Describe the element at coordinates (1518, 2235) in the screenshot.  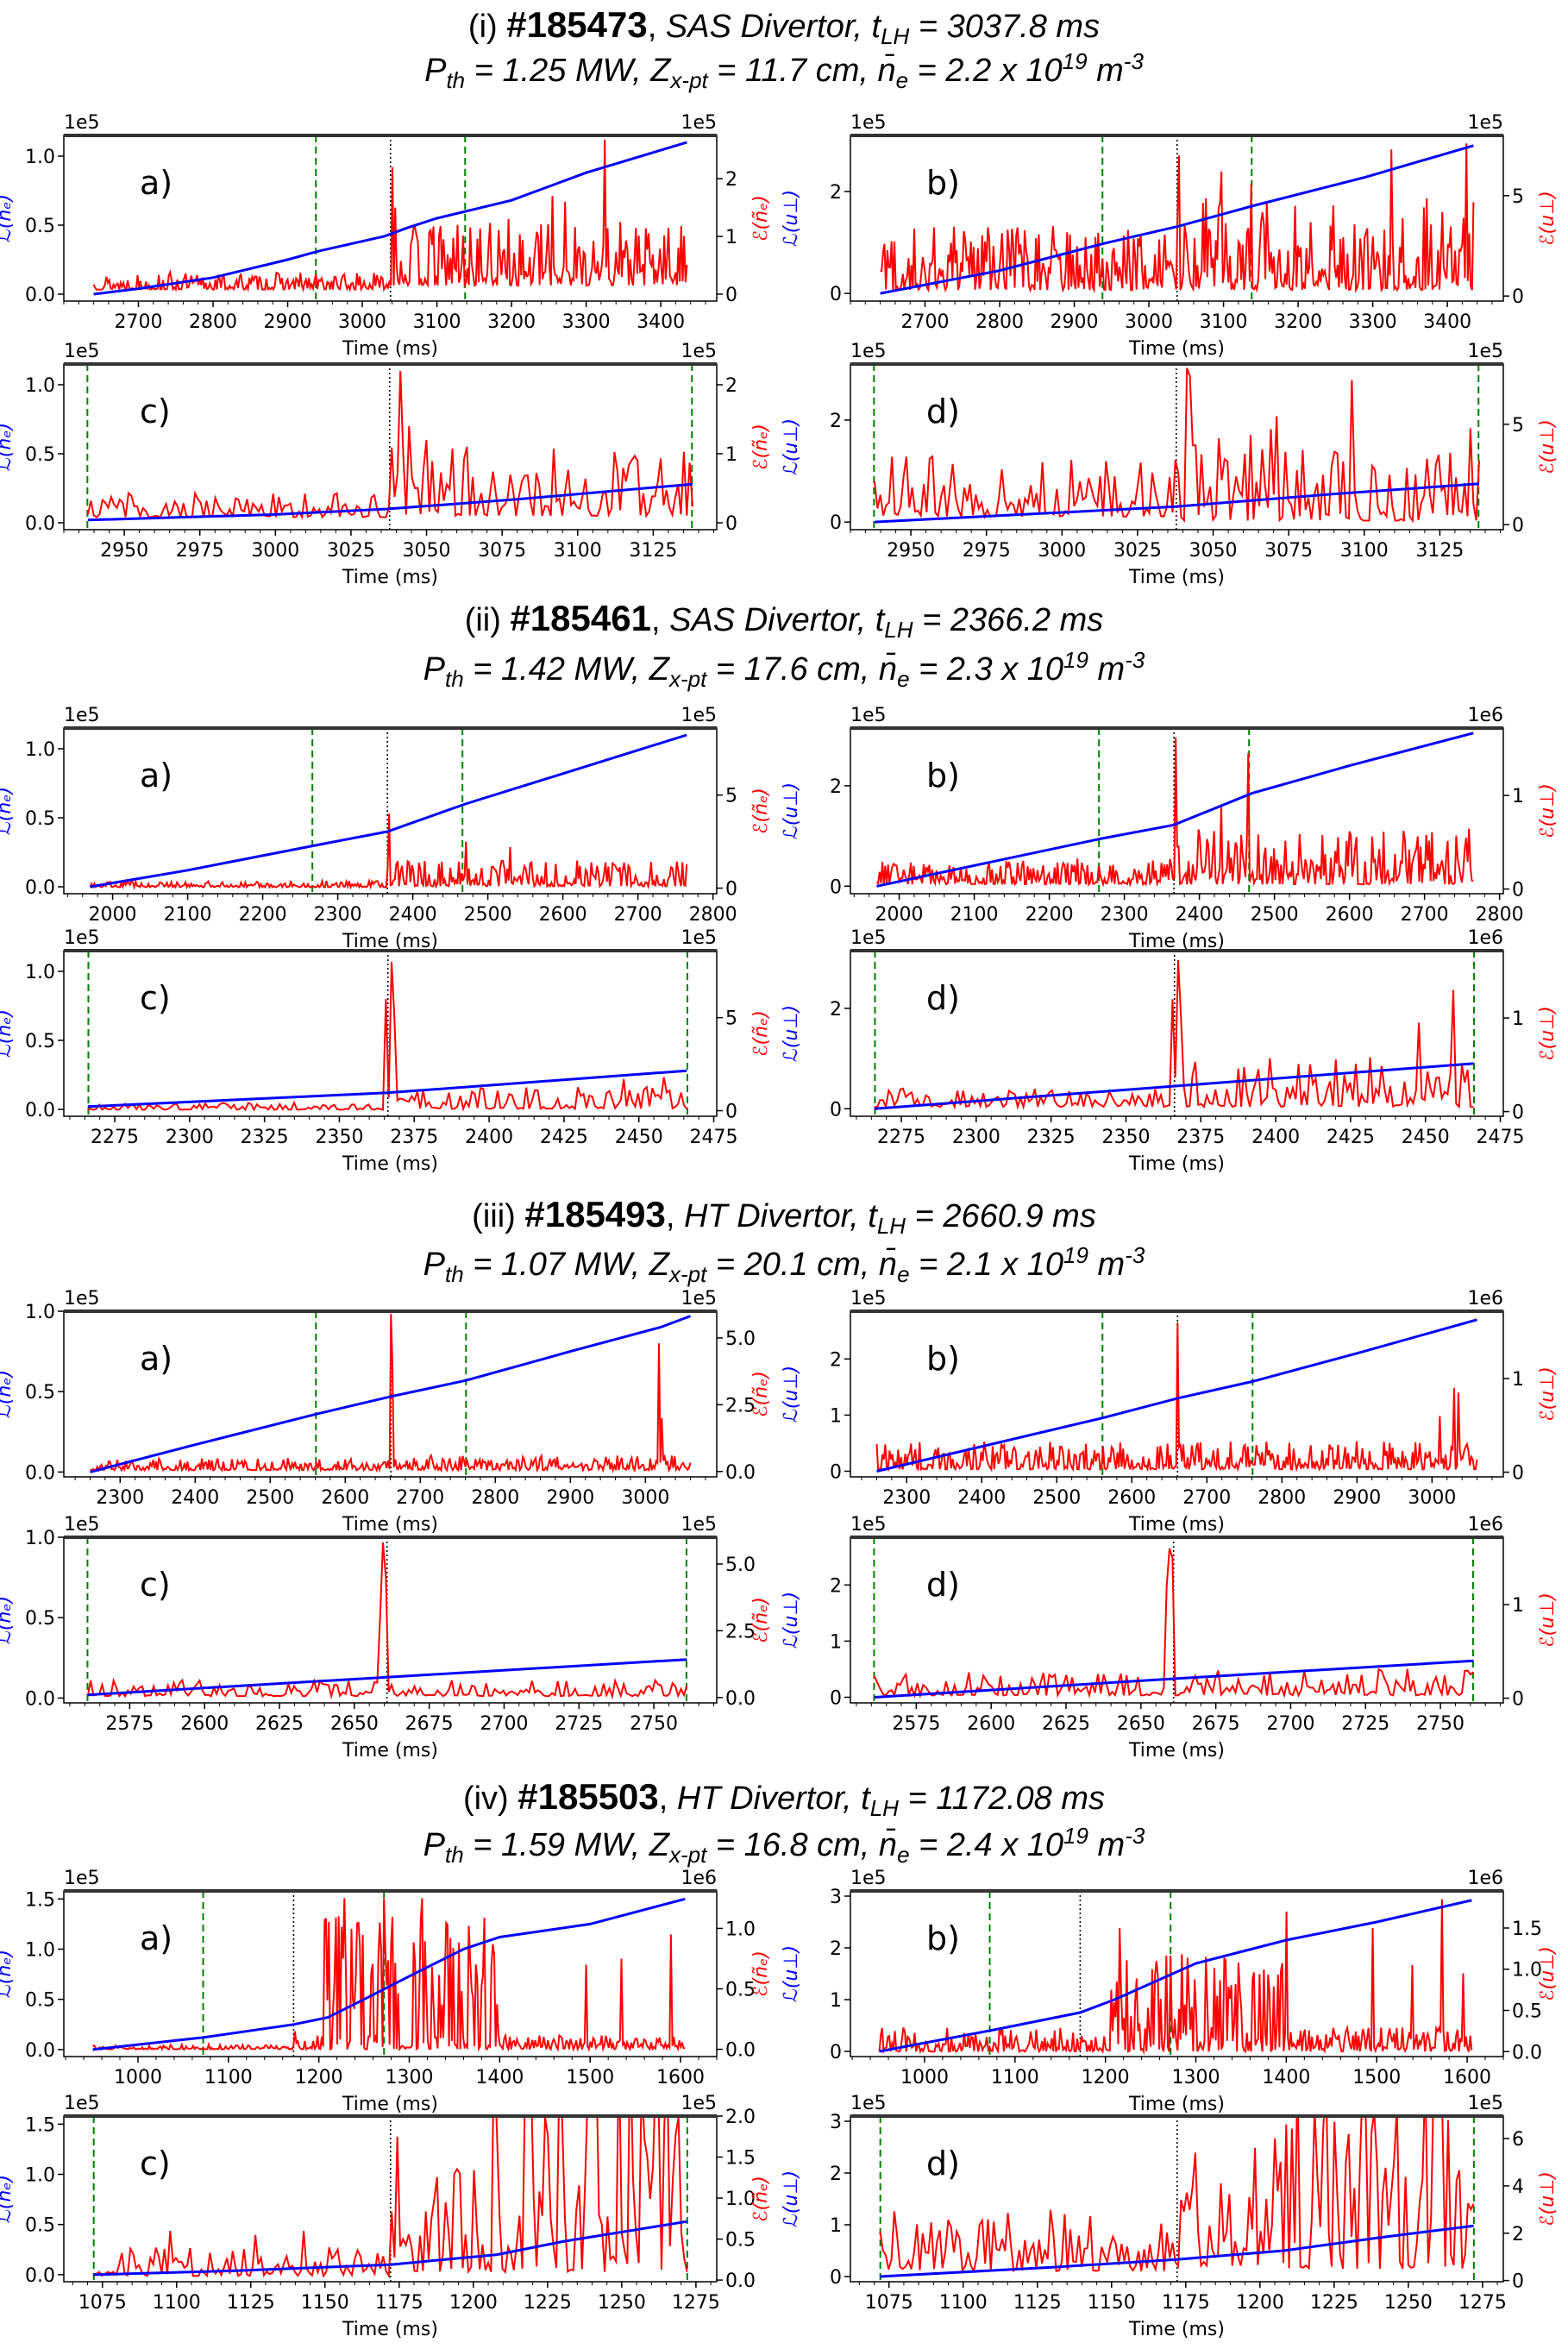
I see `right-y-tick-label: 2` at that location.